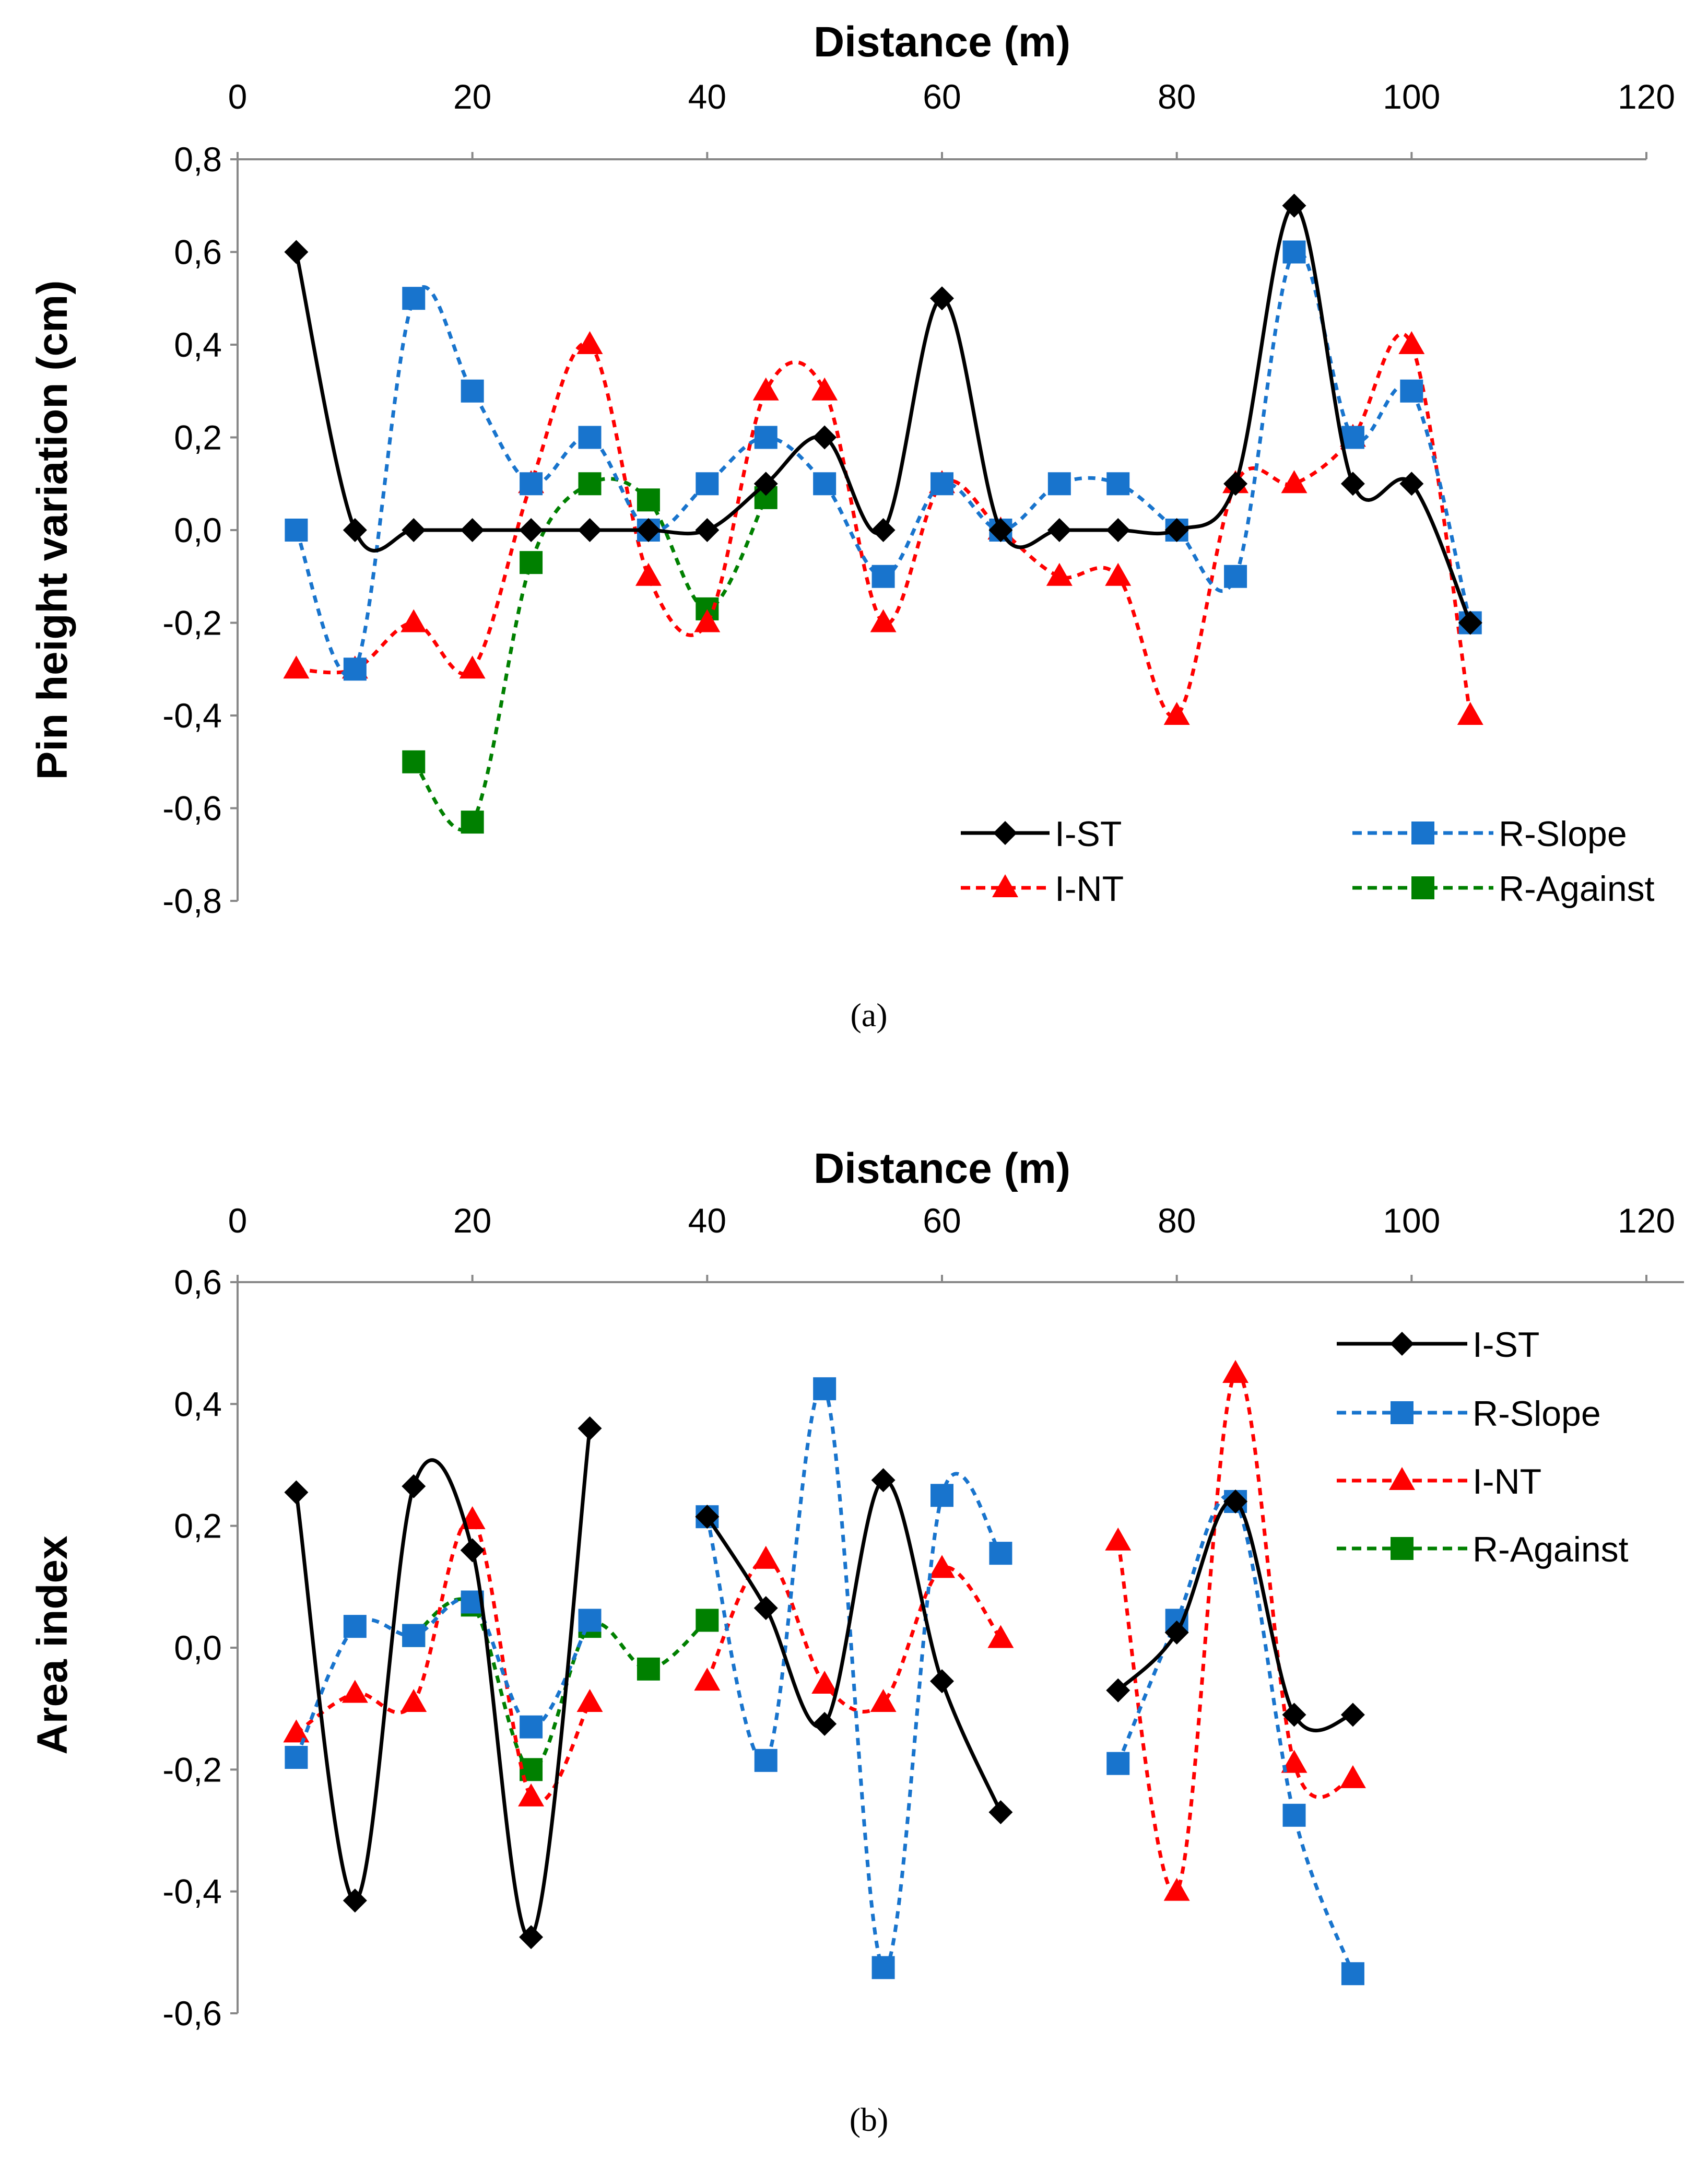  Describe the element at coordinates (1411, 96) in the screenshot. I see `x-tick-label: 100` at that location.